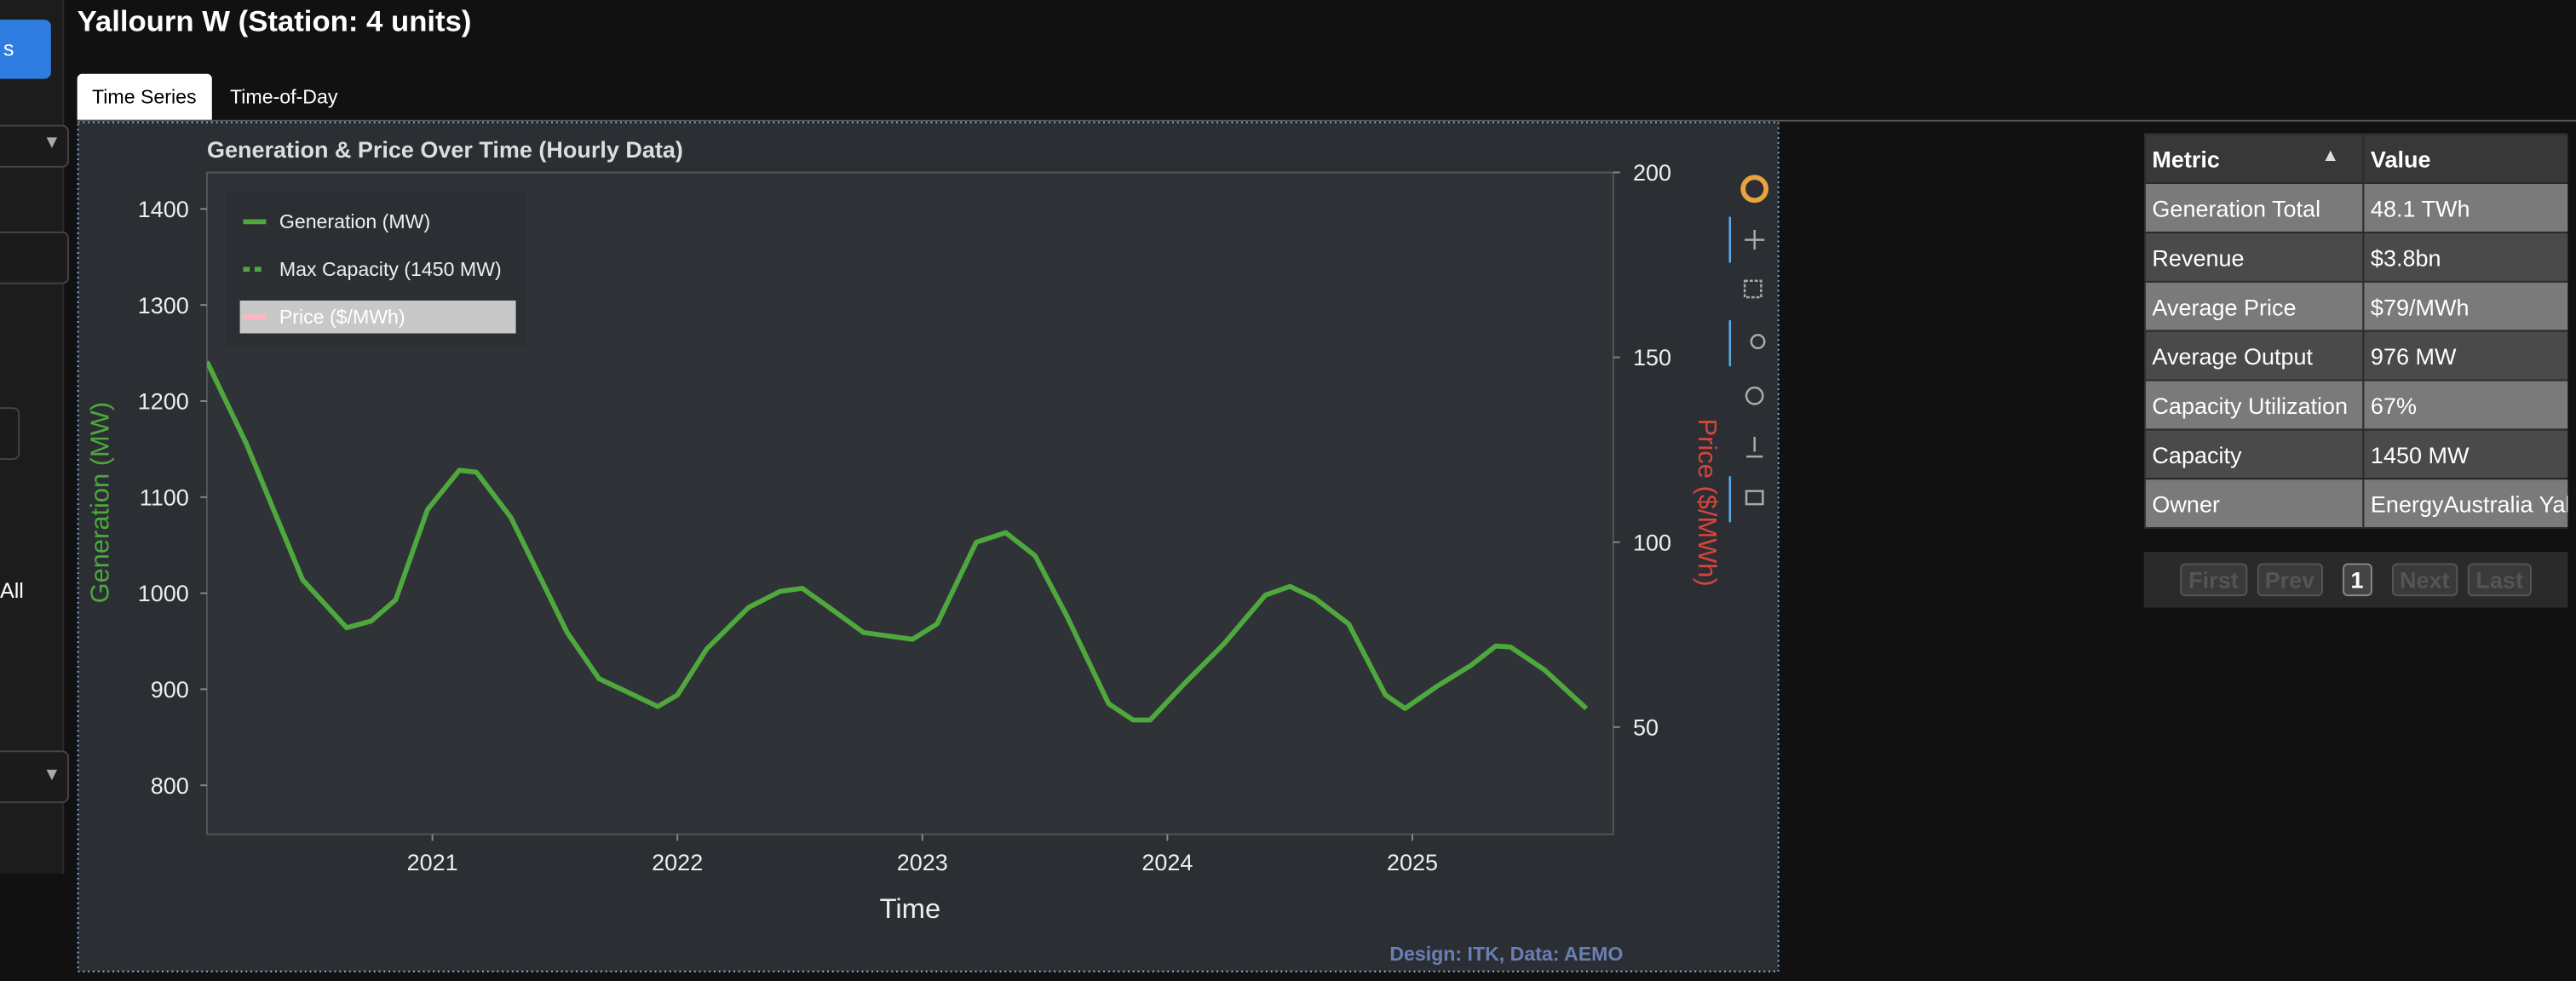  What do you see at coordinates (2425, 580) in the screenshot?
I see `page-button: Next` at bounding box center [2425, 580].